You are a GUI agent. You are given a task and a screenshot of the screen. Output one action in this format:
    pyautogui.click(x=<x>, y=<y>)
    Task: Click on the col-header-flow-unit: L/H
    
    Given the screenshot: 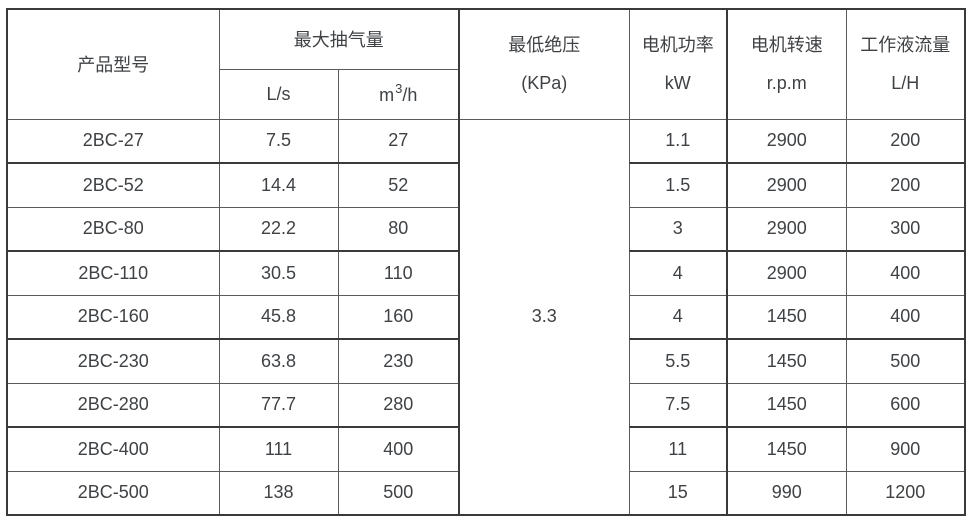 What is the action you would take?
    pyautogui.click(x=905, y=83)
    